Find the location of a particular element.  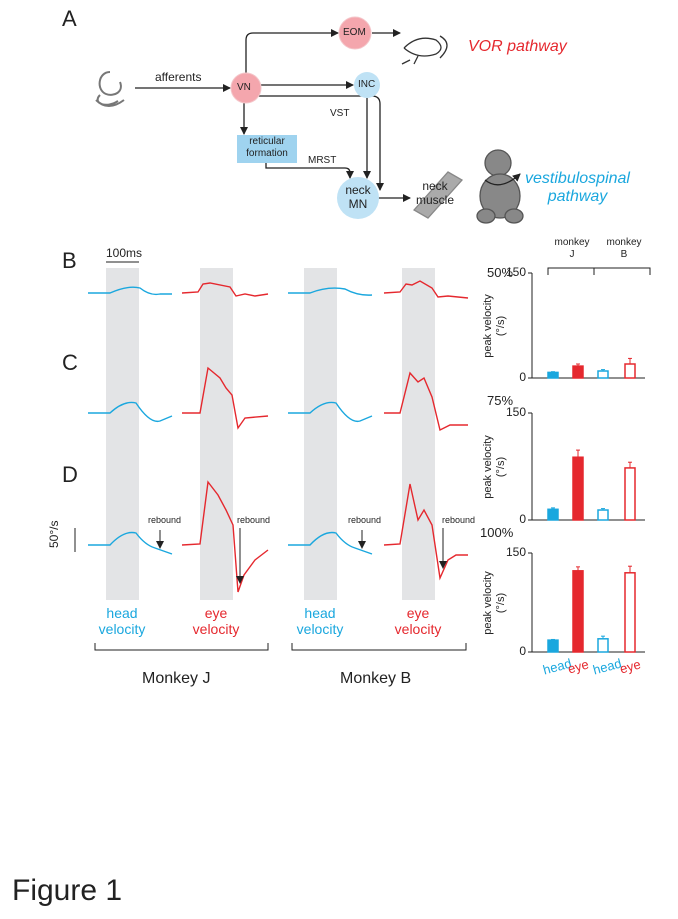

node-label: VN is located at coordinates (244, 87).